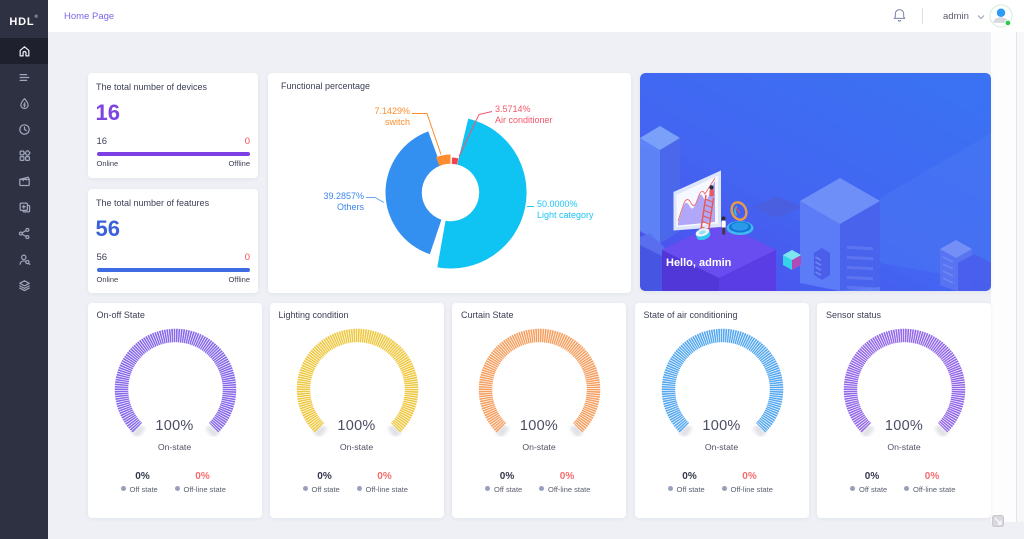  What do you see at coordinates (557, 204) in the screenshot?
I see `svg-text: 50.0000%` at bounding box center [557, 204].